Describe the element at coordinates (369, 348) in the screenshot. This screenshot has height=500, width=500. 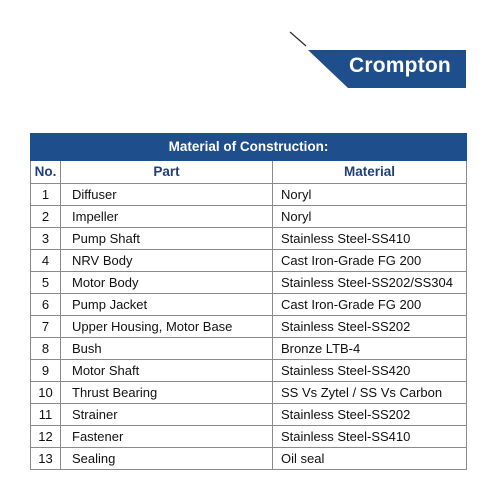
I see `row-material: Bronze LTB-4` at that location.